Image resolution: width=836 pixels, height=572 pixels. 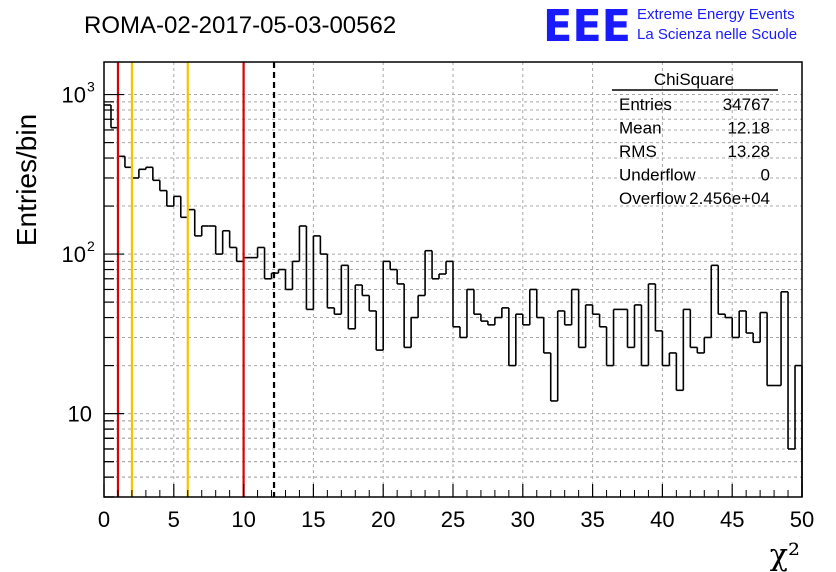 What do you see at coordinates (313, 519) in the screenshot?
I see `x-tick-label: 15` at bounding box center [313, 519].